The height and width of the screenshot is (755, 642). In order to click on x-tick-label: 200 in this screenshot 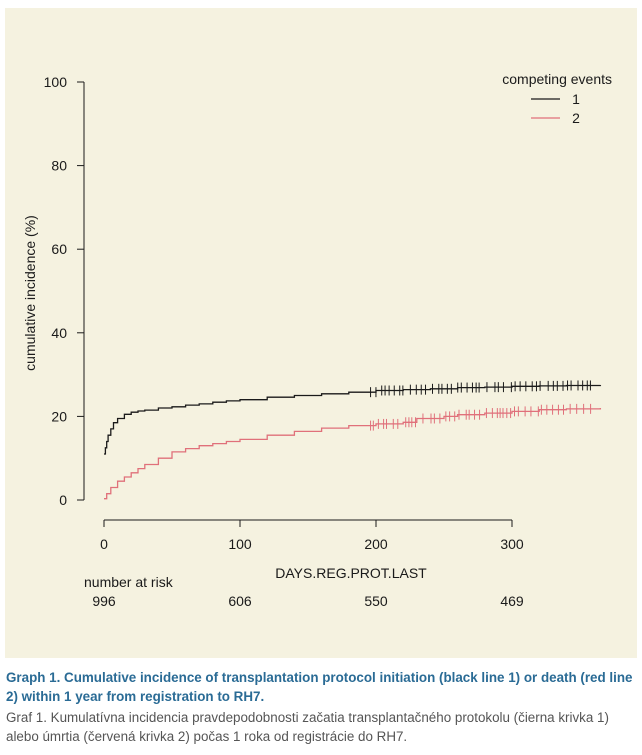, I will do `click(376, 544)`.